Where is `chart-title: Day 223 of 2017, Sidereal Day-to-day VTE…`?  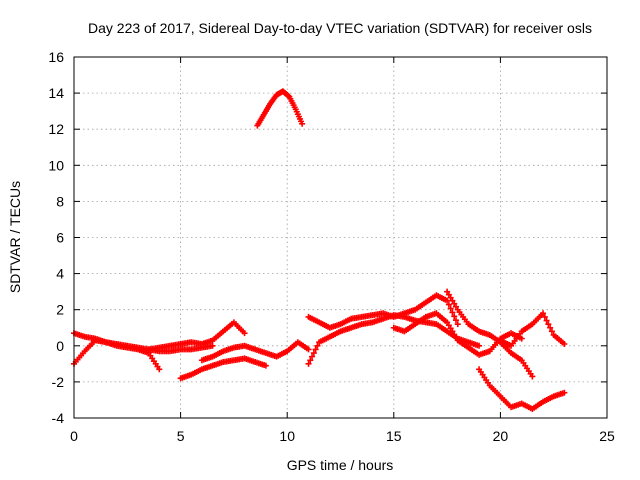
chart-title: Day 223 of 2017, Sidereal Day-to-day VTE… is located at coordinates (340, 28).